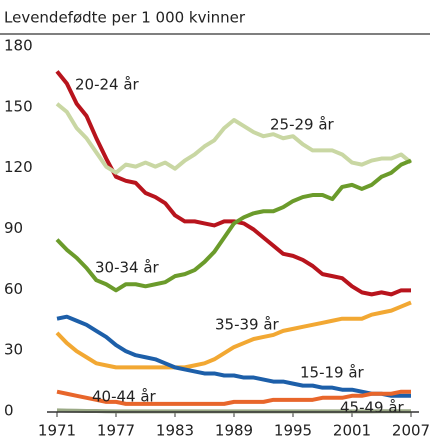  I want to click on series-label: 20-24 år, so click(107, 85).